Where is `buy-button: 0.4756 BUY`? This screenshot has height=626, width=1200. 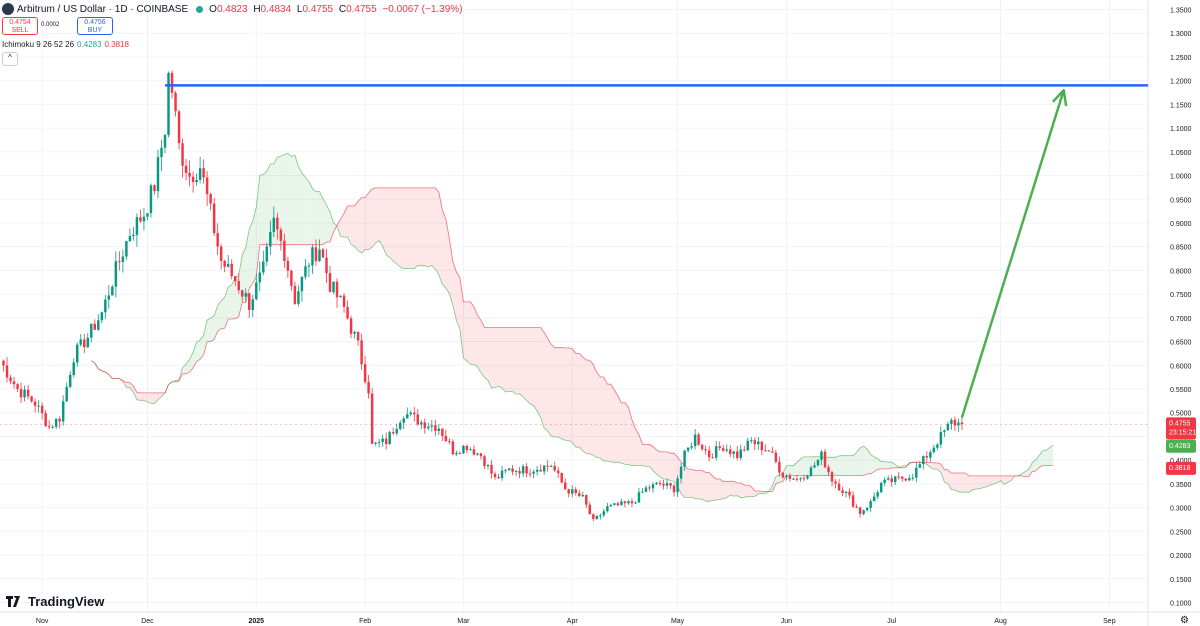 buy-button: 0.4756 BUY is located at coordinates (95, 26).